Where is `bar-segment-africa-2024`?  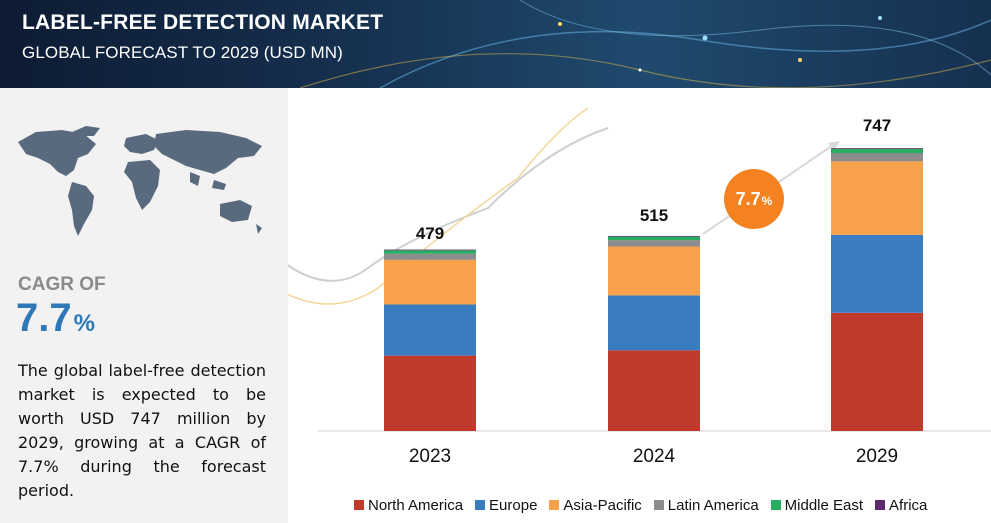
bar-segment-africa-2024 is located at coordinates (654, 236).